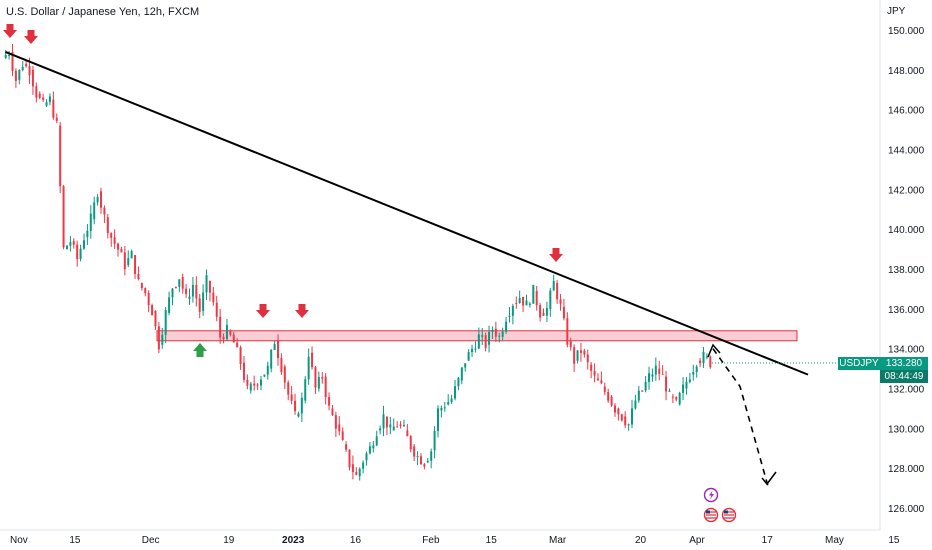 This screenshot has width=932, height=550. I want to click on symbol-tag: USDJPY, so click(859, 363).